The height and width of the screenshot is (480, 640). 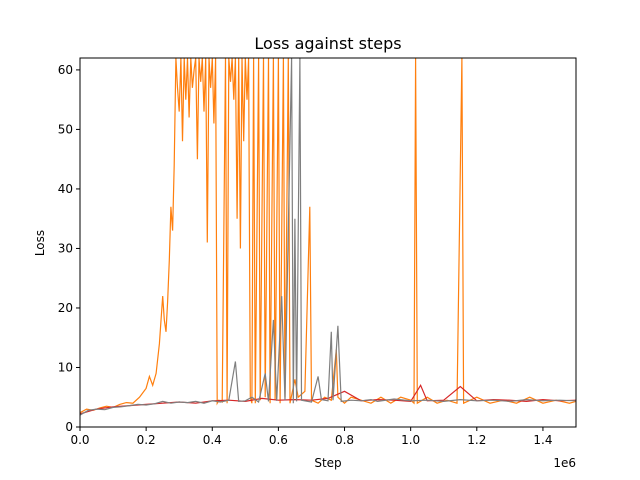 I want to click on x-tick-label: 0.2, so click(x=146, y=440).